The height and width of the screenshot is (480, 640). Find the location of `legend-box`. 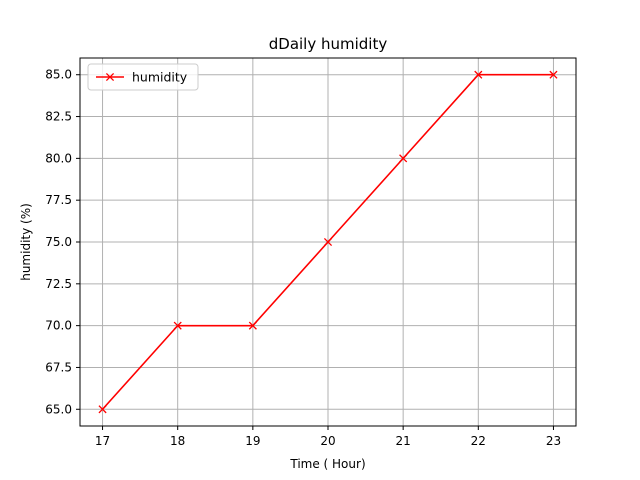

legend-box is located at coordinates (143, 77).